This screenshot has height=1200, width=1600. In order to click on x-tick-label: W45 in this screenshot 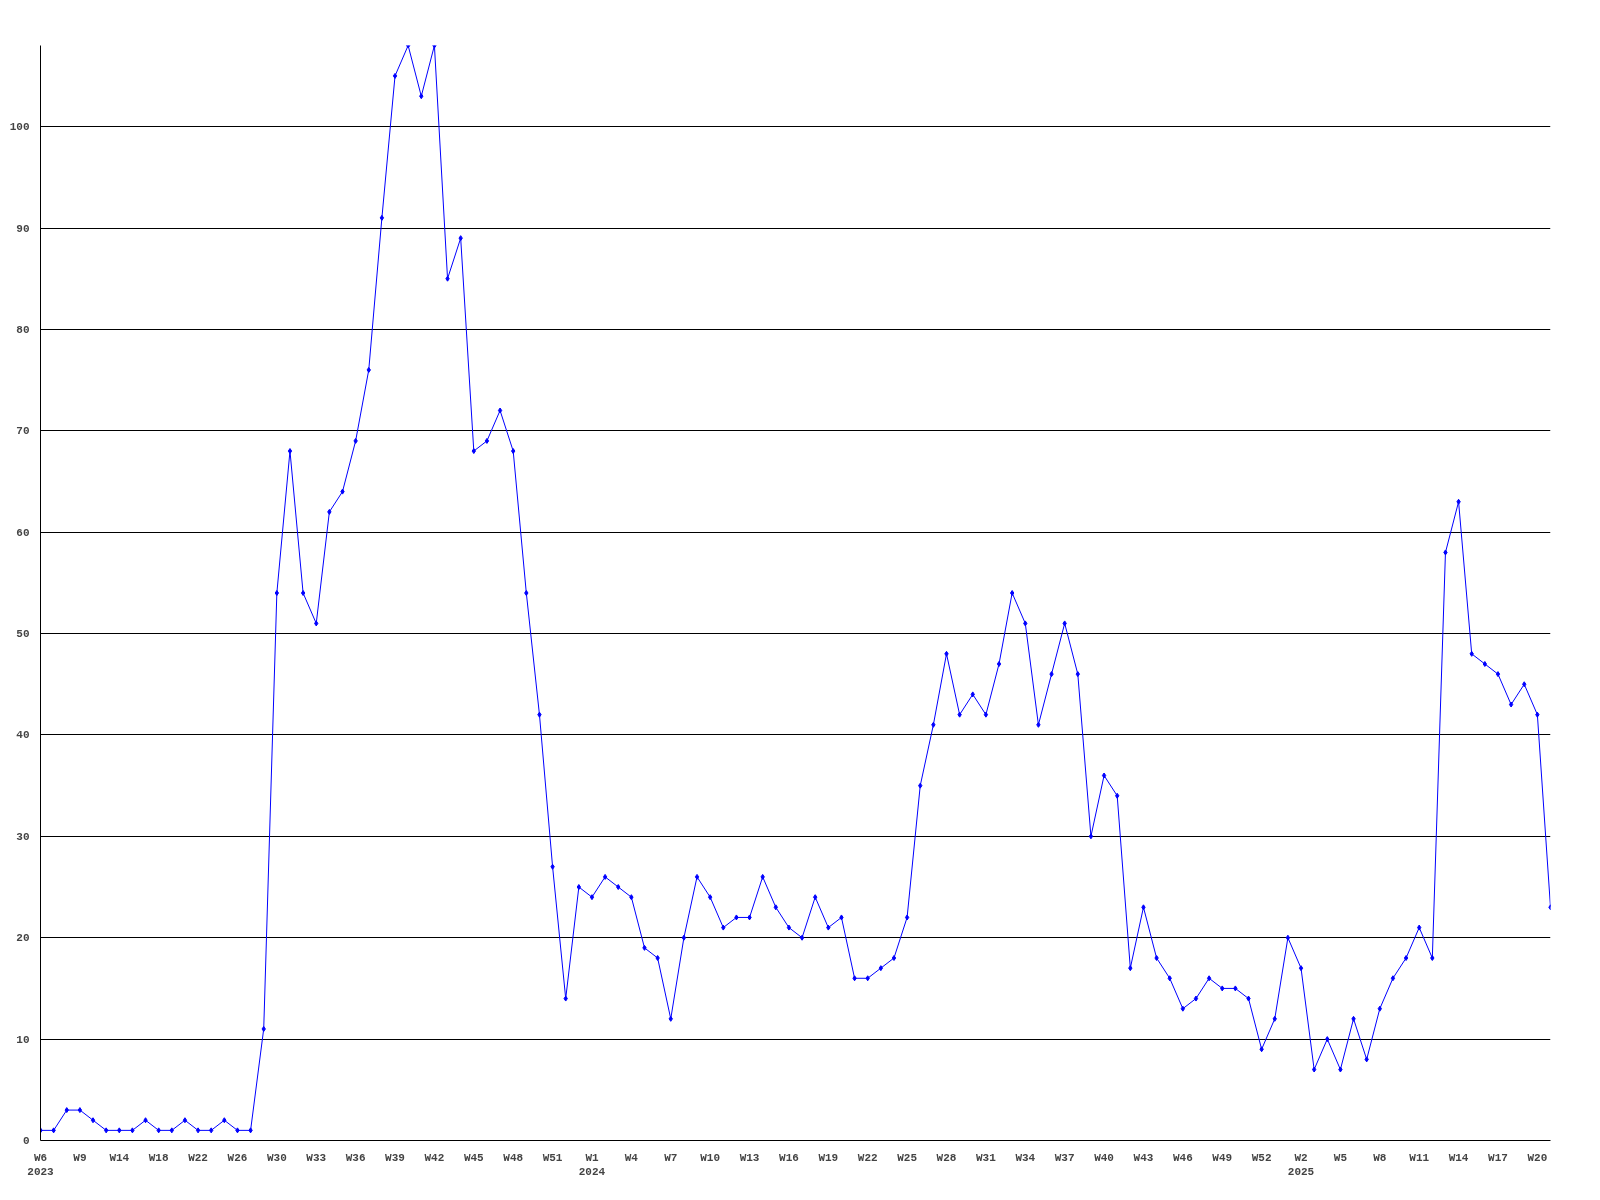, I will do `click(474, 1157)`.